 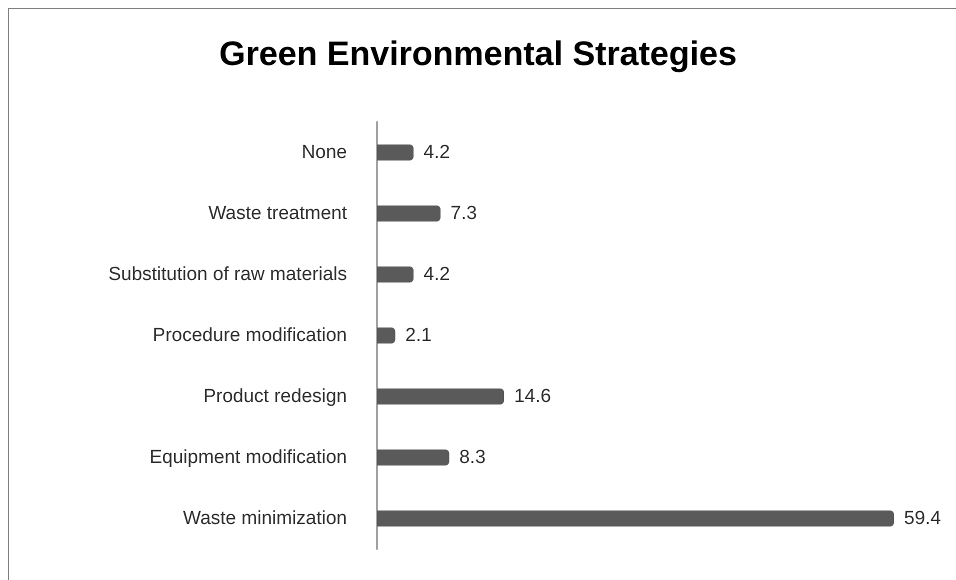 What do you see at coordinates (264, 518) in the screenshot?
I see `y-tick-label: Waste minimization` at bounding box center [264, 518].